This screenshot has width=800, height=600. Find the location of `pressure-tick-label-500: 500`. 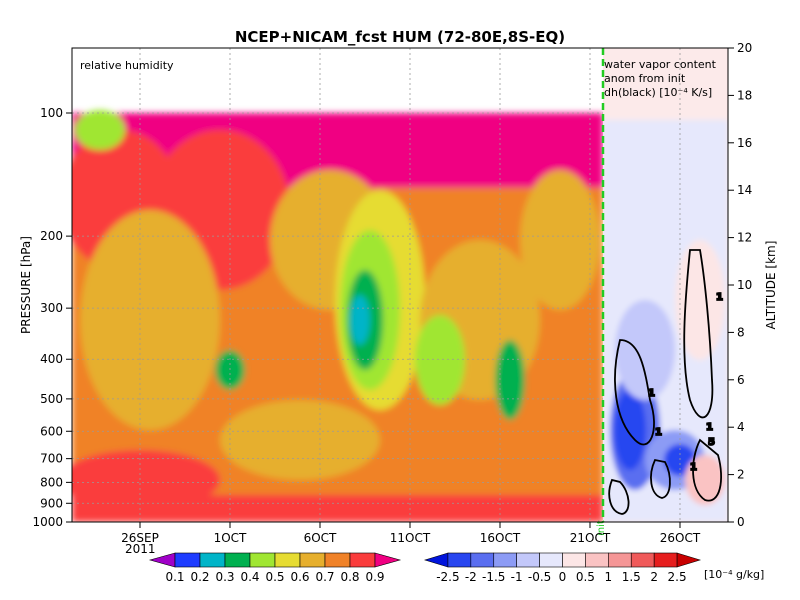

pressure-tick-label-500: 500 is located at coordinates (51, 399).